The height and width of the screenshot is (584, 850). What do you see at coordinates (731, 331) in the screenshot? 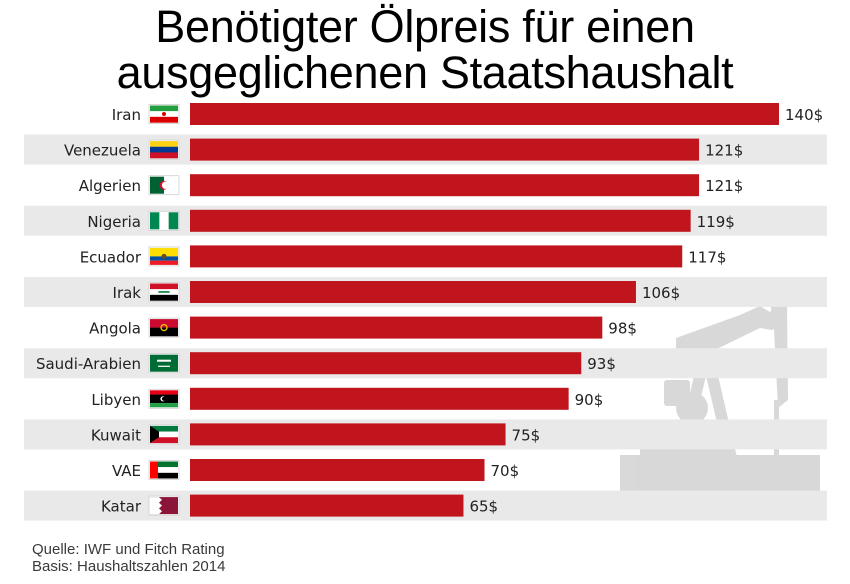
I see `oil-pump-beam` at bounding box center [731, 331].